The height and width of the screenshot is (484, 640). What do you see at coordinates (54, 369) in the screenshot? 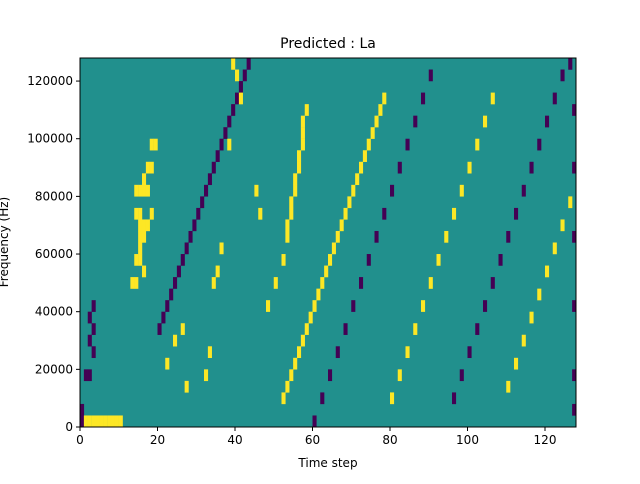
I see `y-tick-label: 20000` at bounding box center [54, 369].